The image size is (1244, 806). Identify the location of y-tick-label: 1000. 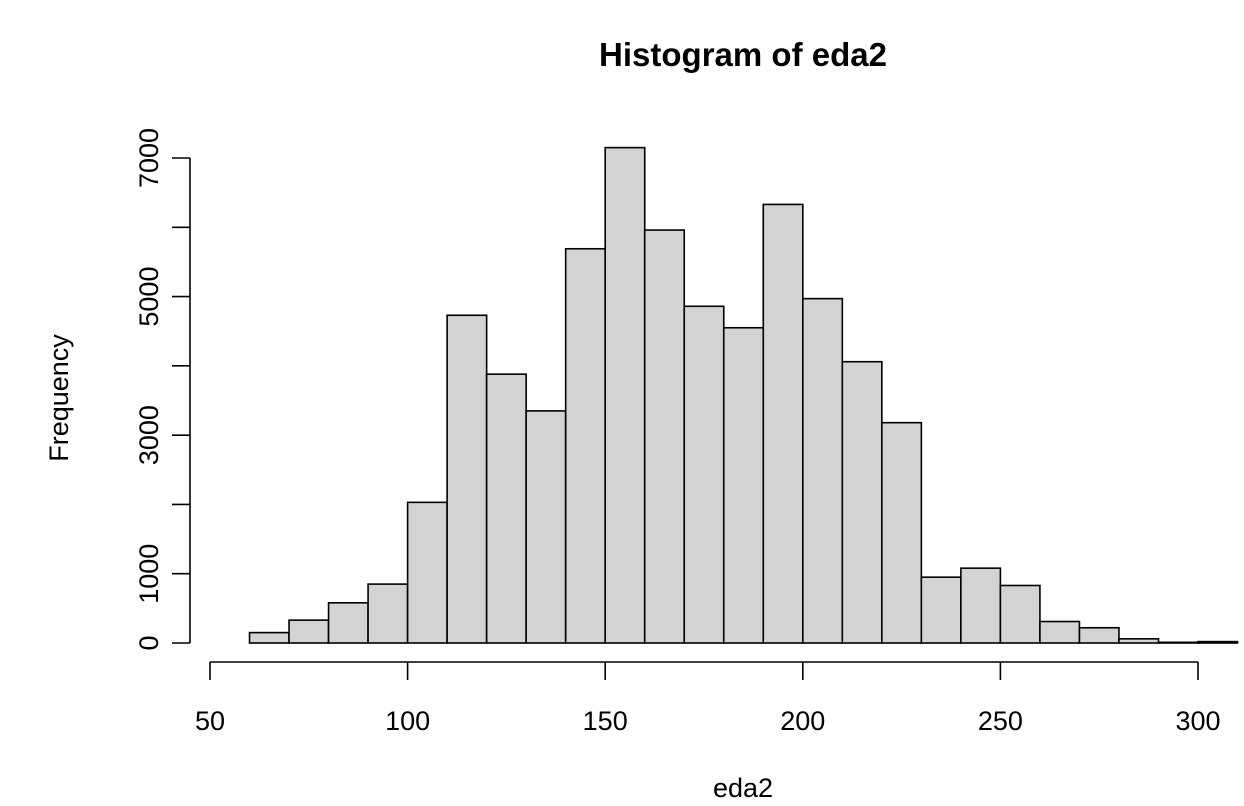
(149, 574).